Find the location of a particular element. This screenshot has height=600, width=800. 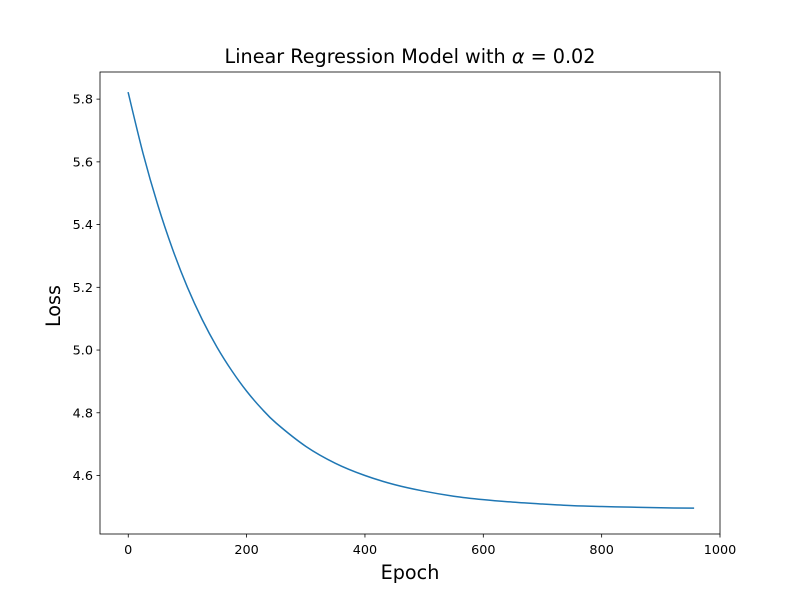

y-tick-label: 5.0 is located at coordinates (83, 351).